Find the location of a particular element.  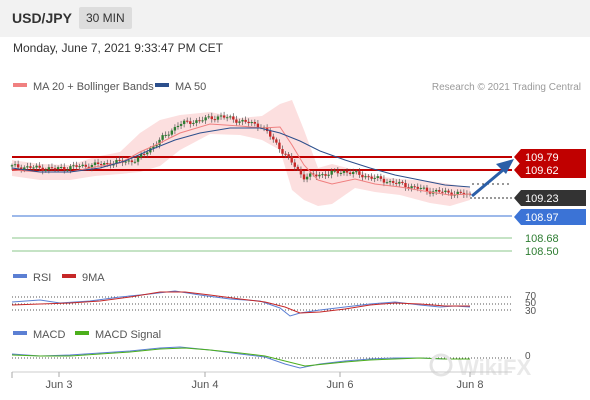

label-target-1: 108.68 is located at coordinates (542, 239).